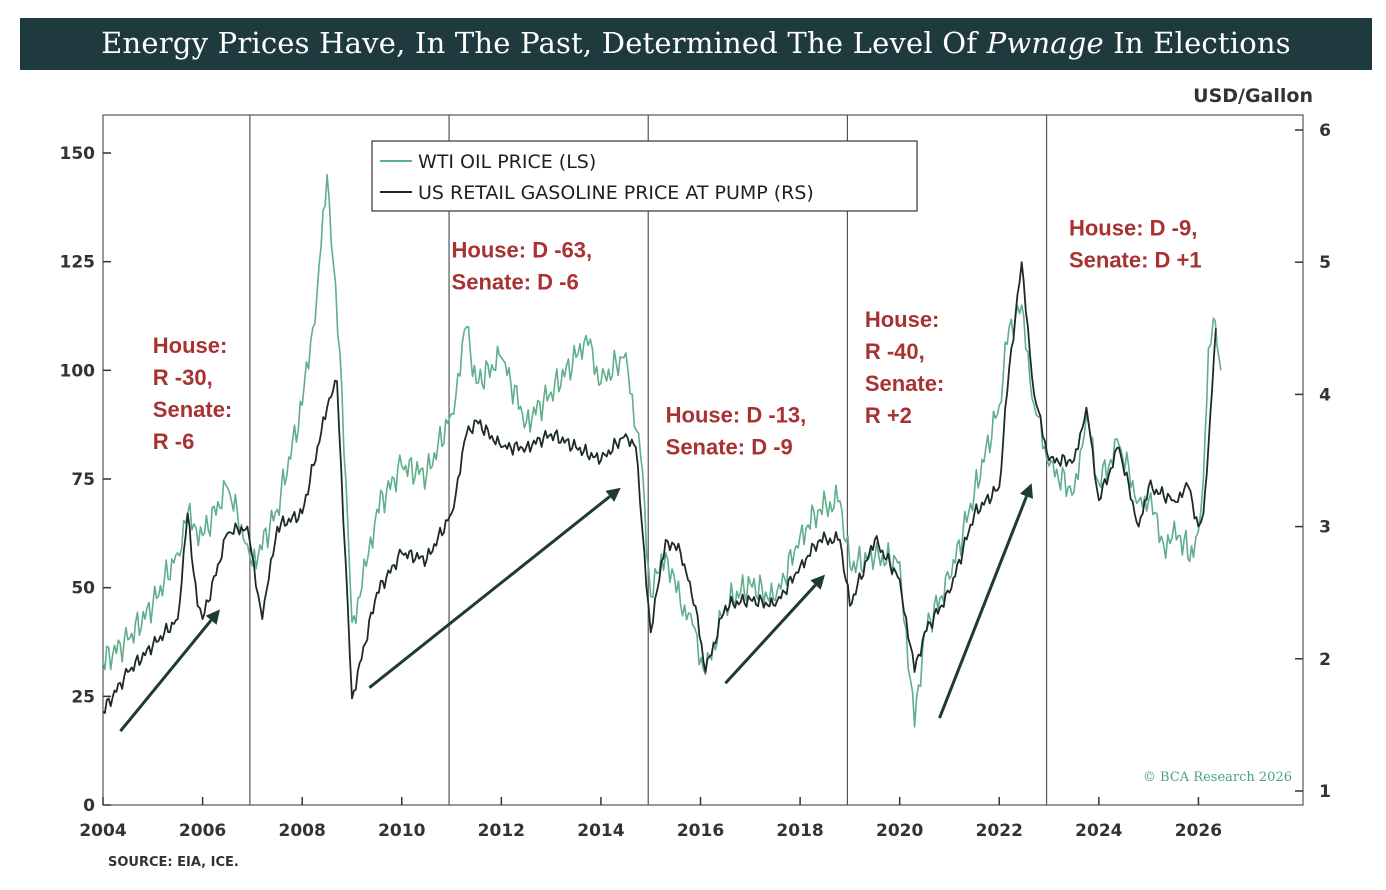 This screenshot has width=1386, height=890. Describe the element at coordinates (1133, 228) in the screenshot. I see `election-annotation: House: D -9,` at that location.